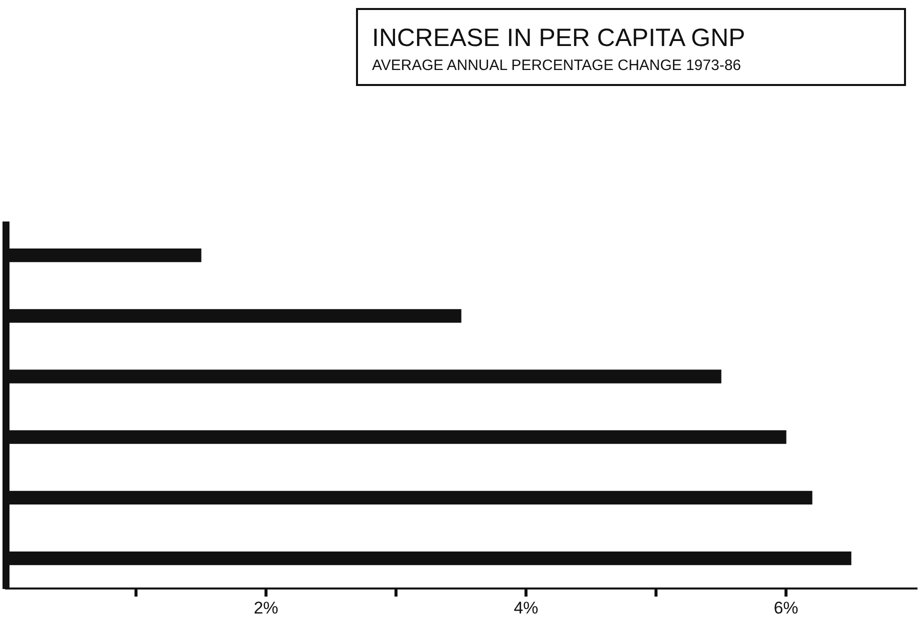  What do you see at coordinates (786, 608) in the screenshot?
I see `x-tick-label: 6%` at bounding box center [786, 608].